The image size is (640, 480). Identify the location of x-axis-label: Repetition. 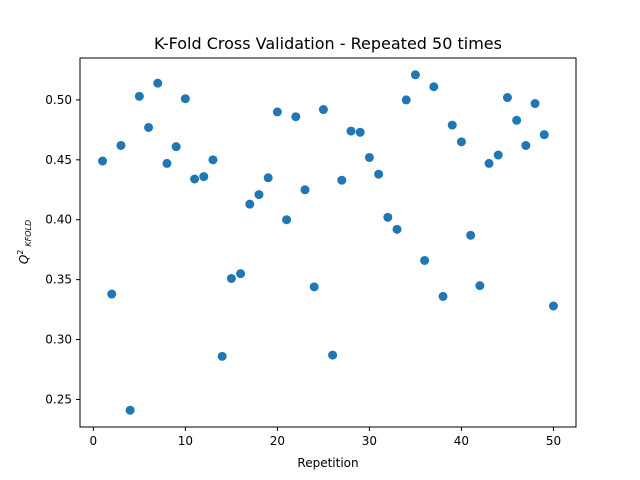
(327, 463).